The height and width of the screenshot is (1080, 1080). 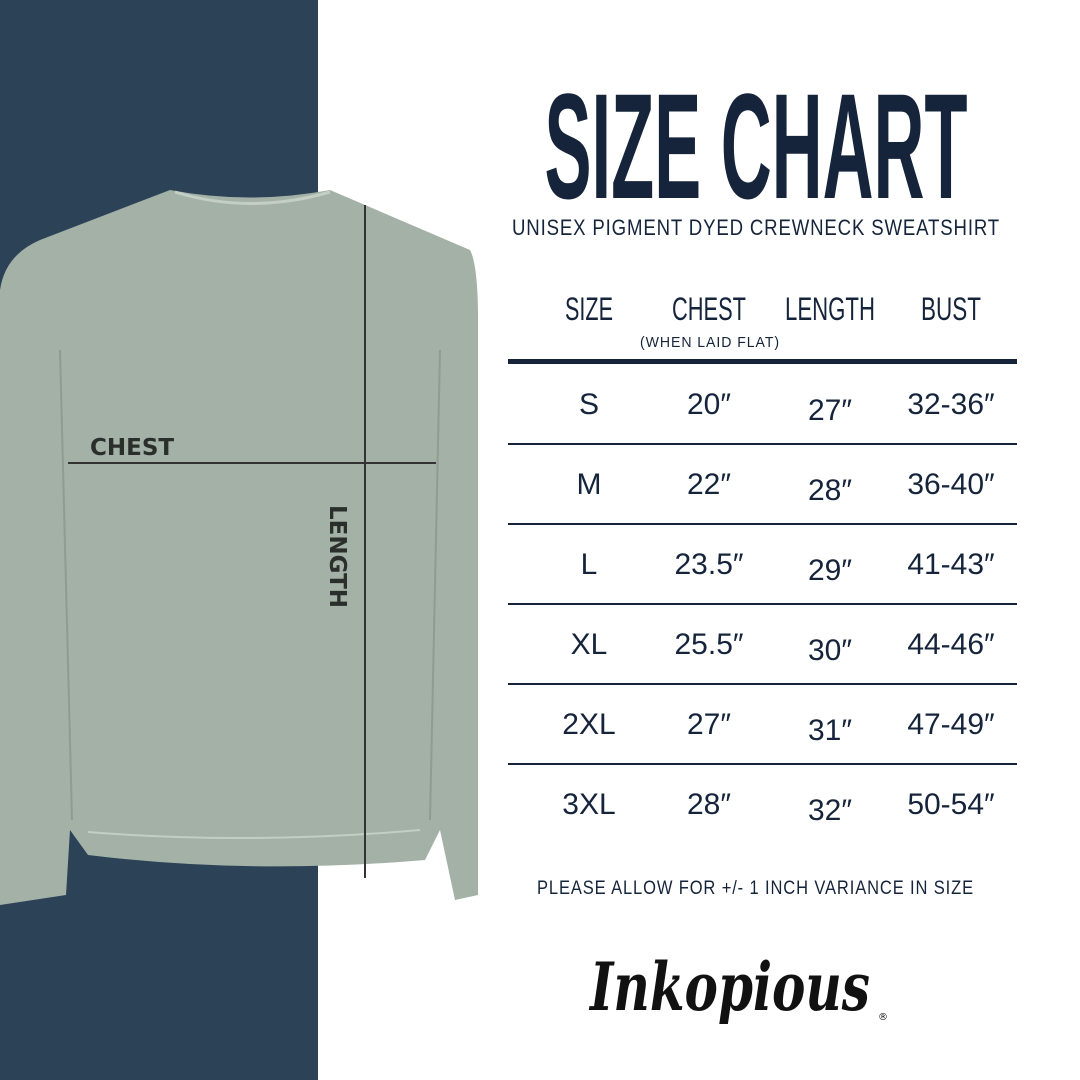 I want to click on cell-bust: 36-40″, so click(x=951, y=484).